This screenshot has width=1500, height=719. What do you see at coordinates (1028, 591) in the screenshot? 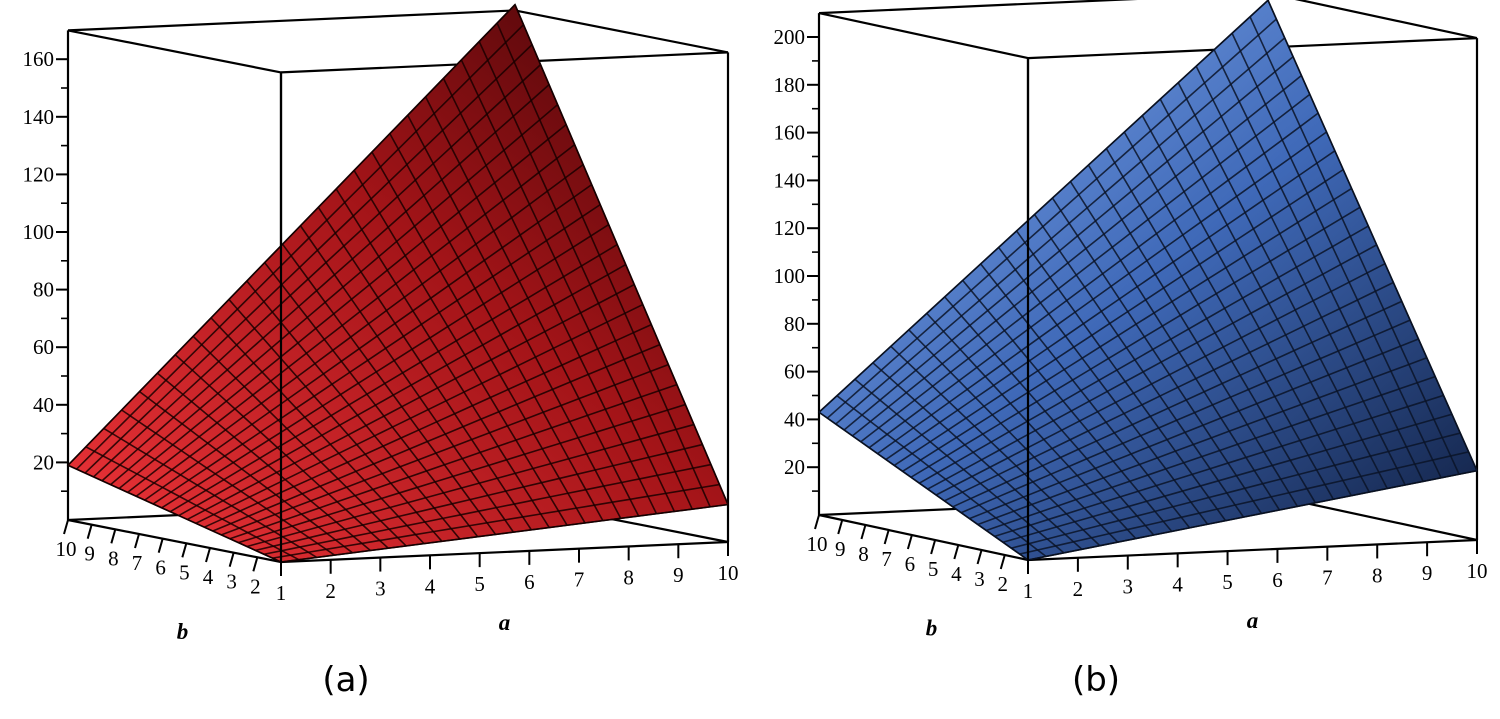
I see `a-tick-label: 1` at bounding box center [1028, 591].